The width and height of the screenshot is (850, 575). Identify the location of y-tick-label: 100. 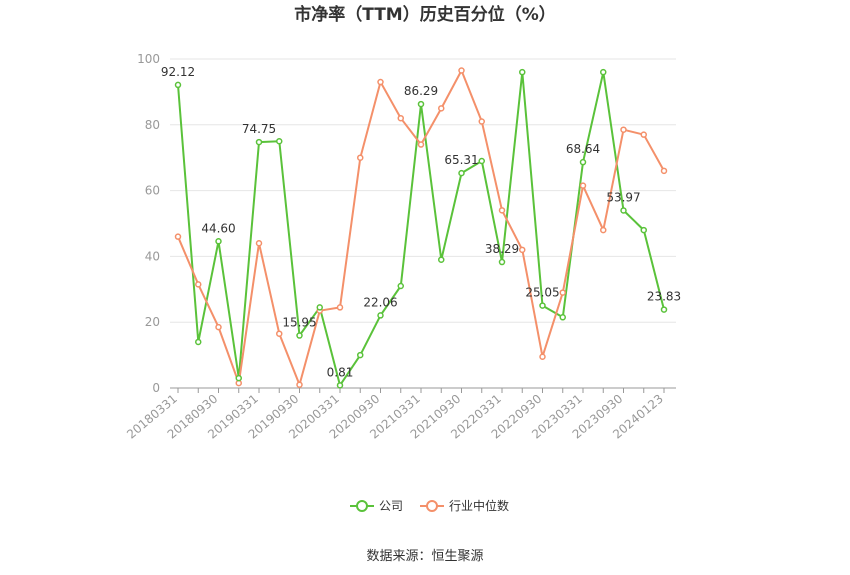
(148, 59).